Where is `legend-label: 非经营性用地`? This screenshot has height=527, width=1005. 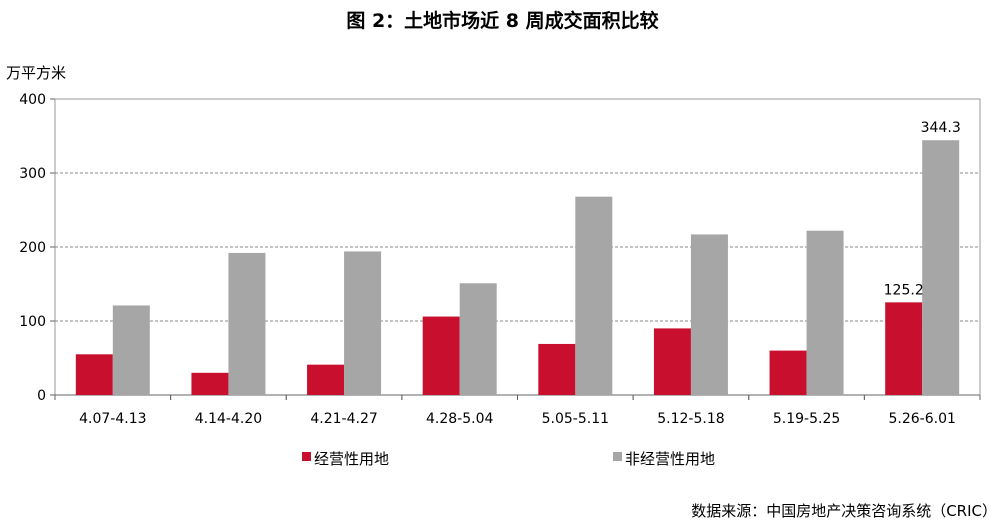
legend-label: 非经营性用地 is located at coordinates (670, 459).